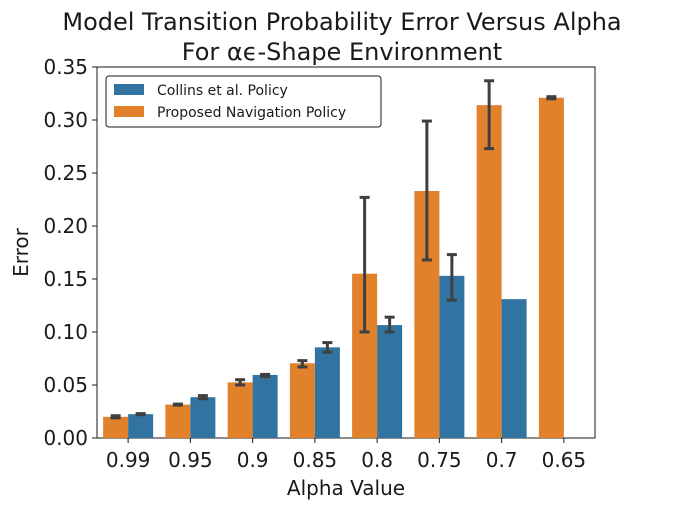  I want to click on x-tick-label: 0.9, so click(253, 460).